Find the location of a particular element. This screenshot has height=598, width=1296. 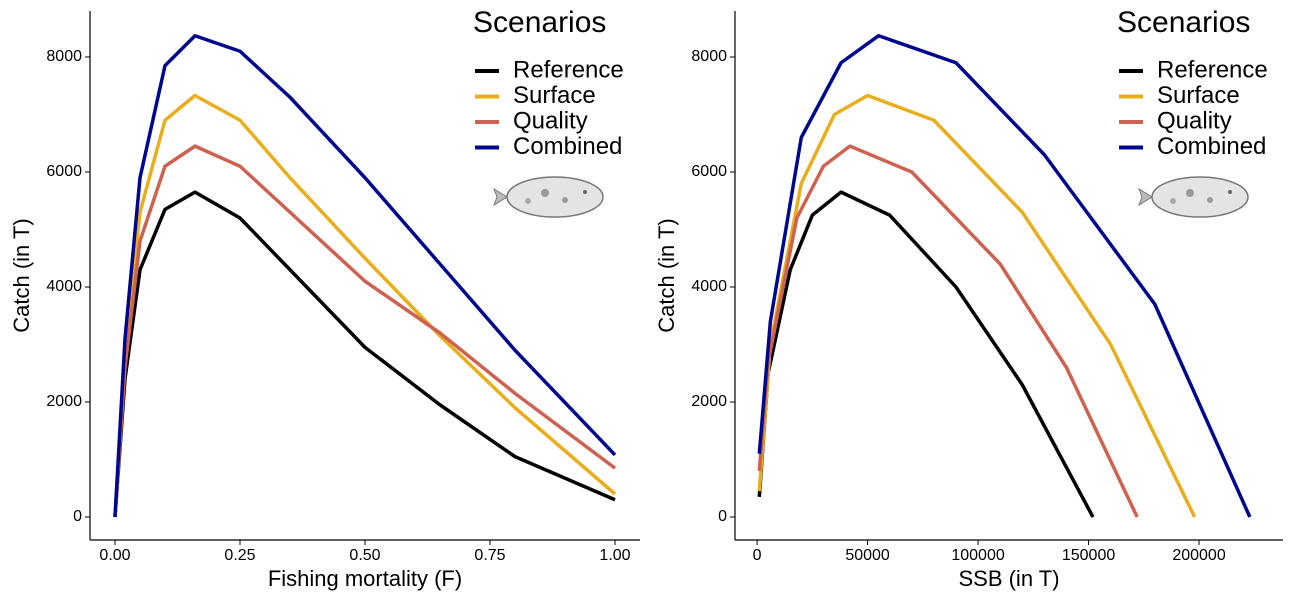

x-axis-title: SSB (in T) is located at coordinates (1008, 578).